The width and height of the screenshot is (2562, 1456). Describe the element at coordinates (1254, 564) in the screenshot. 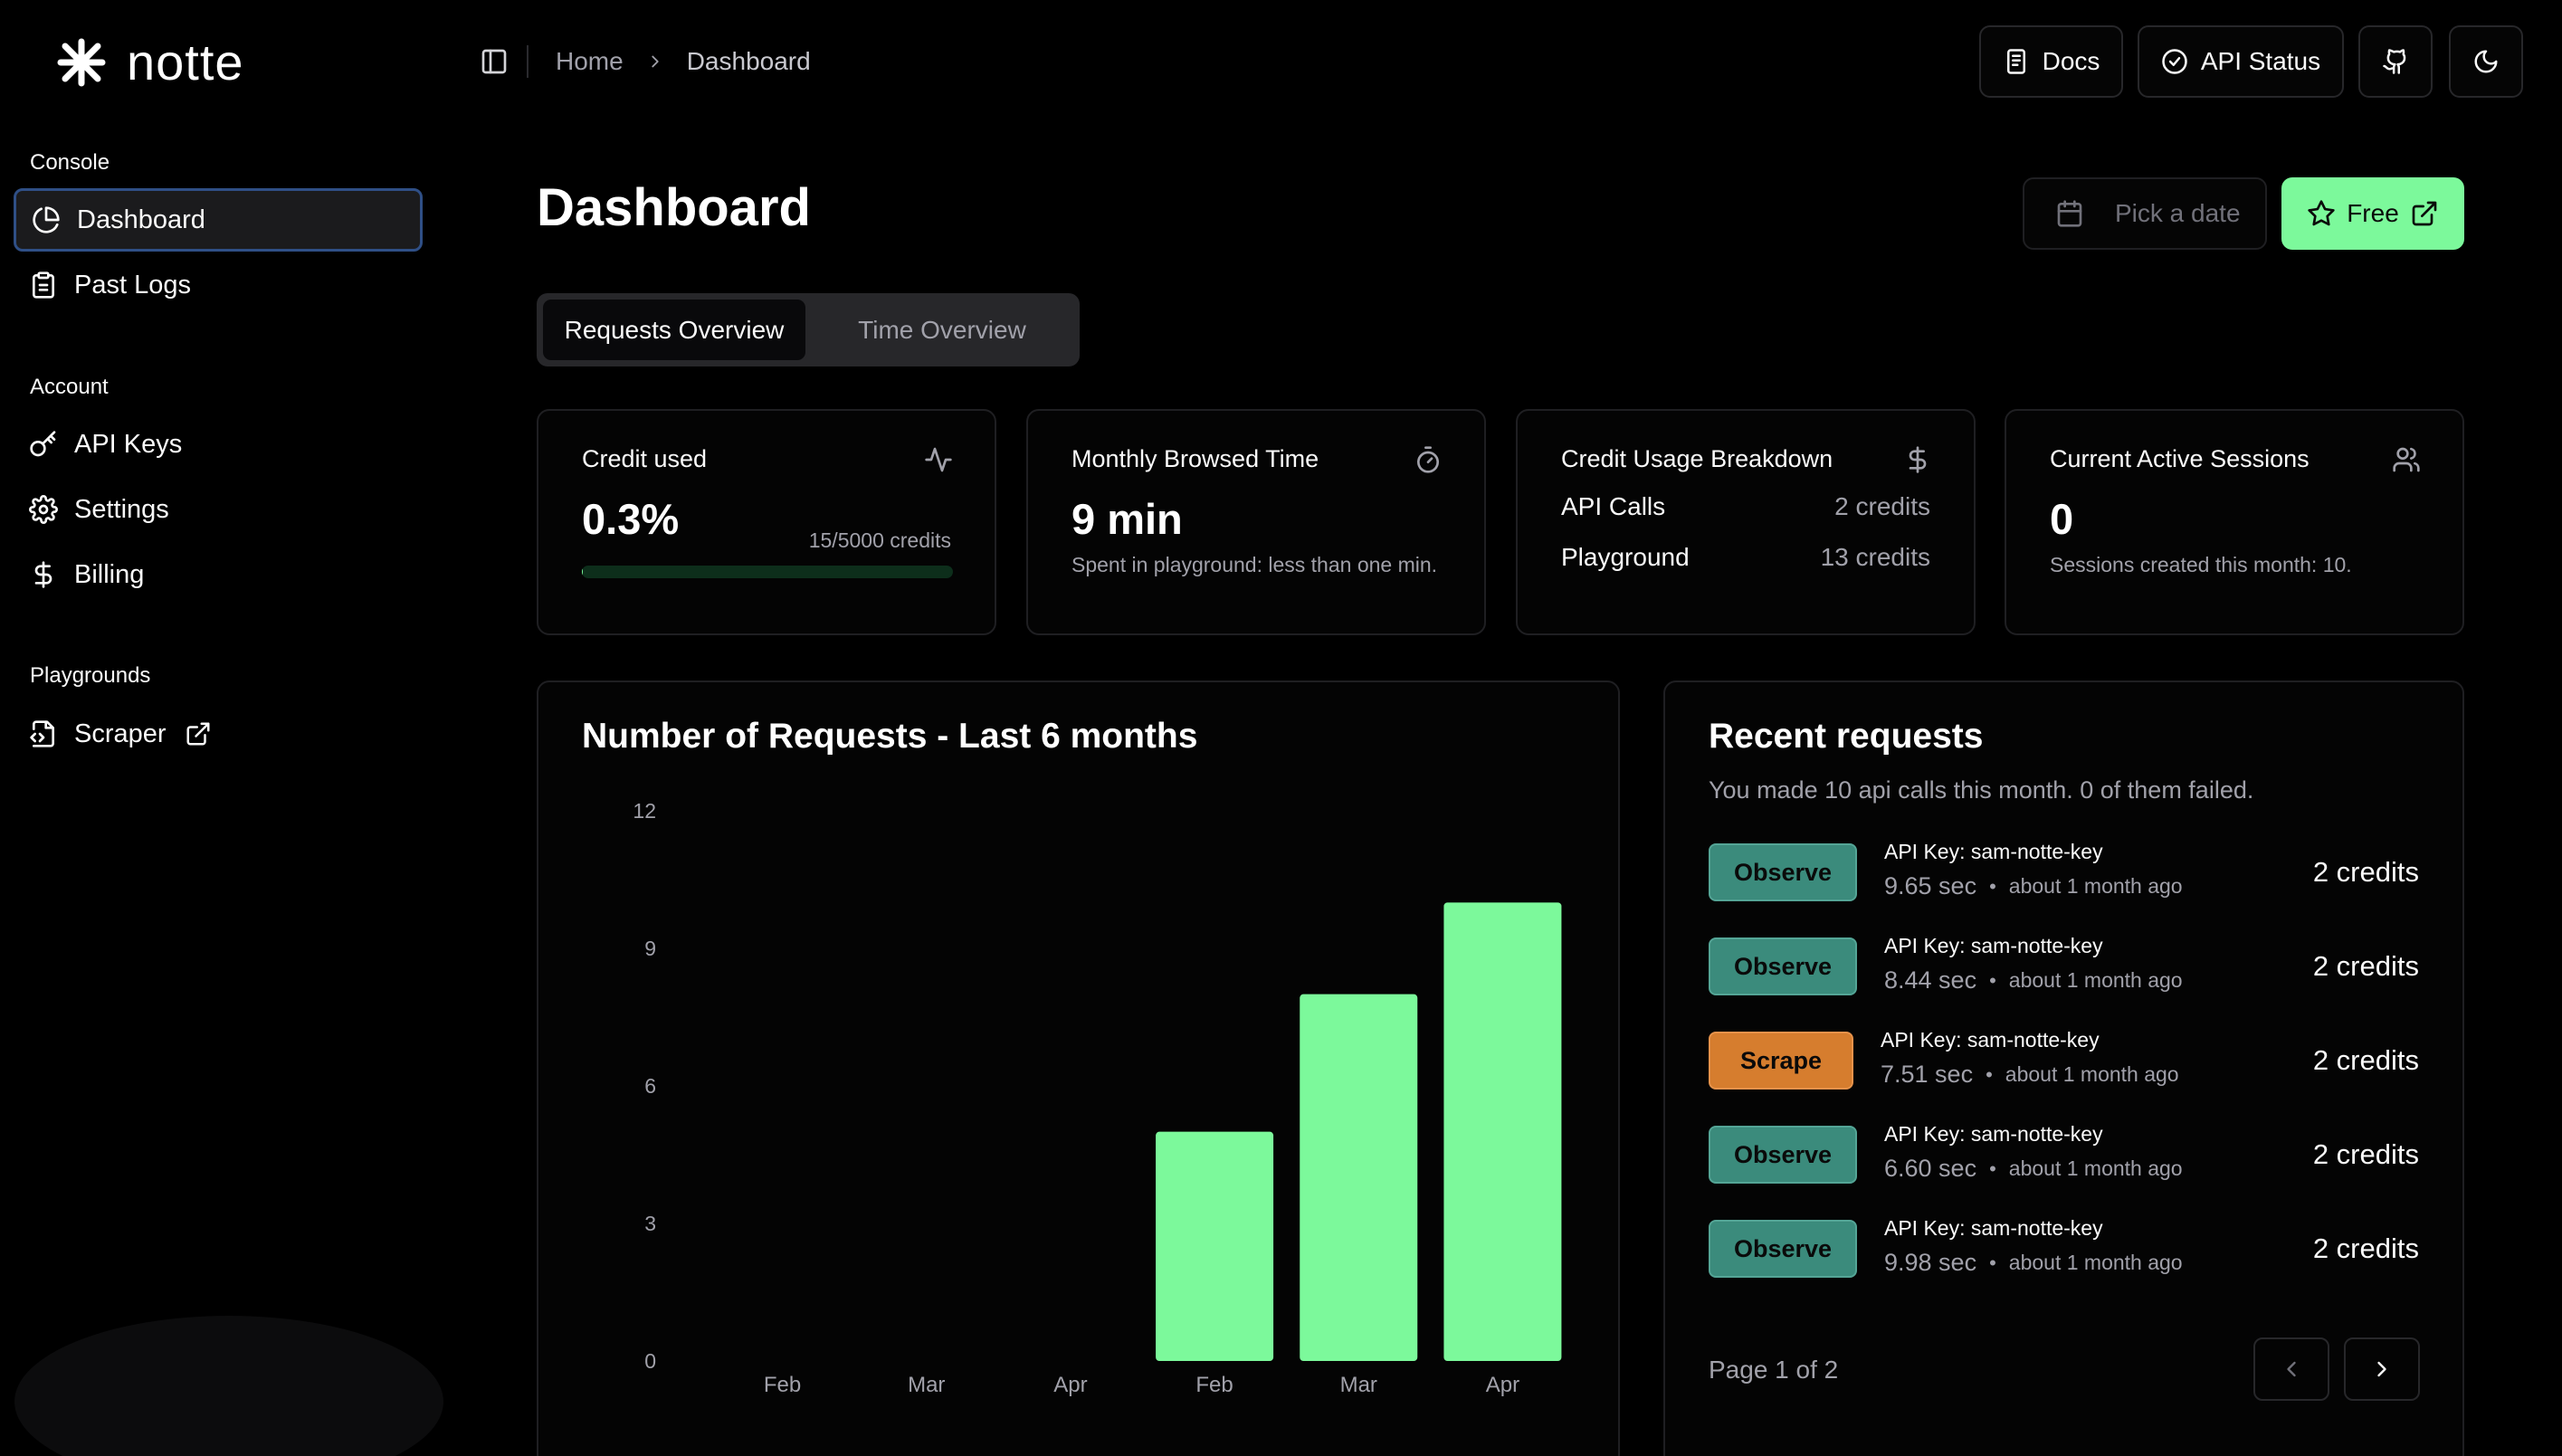

I see `browsed-time-sub: Spent in playground: less than one min.` at that location.